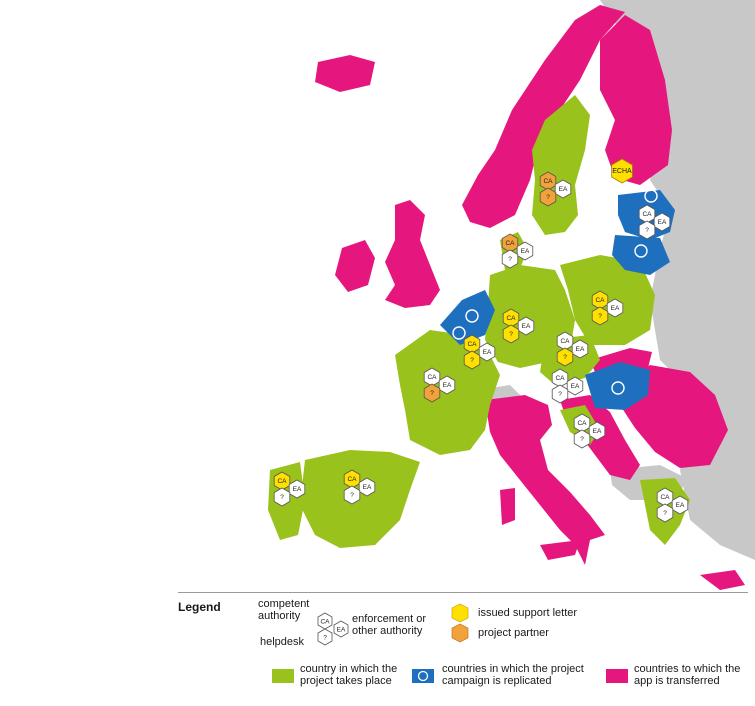  Describe the element at coordinates (460, 633) in the screenshot. I see `legend-project-partner-icon` at that location.